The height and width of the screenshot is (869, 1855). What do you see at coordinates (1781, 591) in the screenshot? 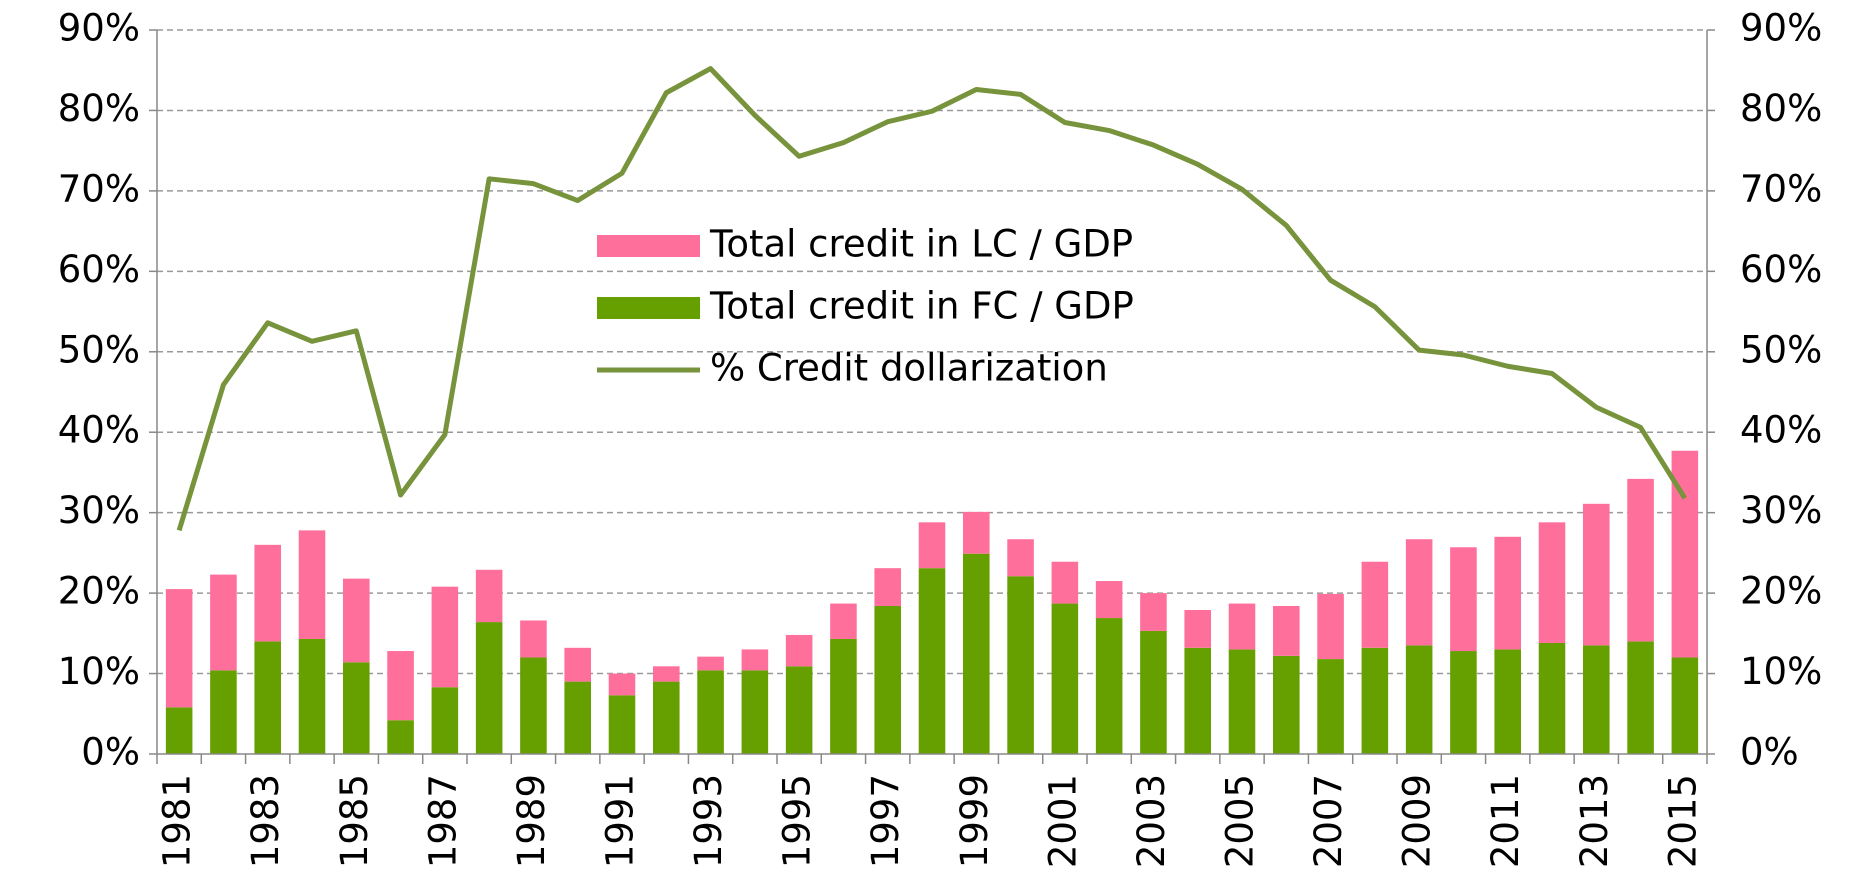
I see `y2-tick-label: 20%` at bounding box center [1781, 591].